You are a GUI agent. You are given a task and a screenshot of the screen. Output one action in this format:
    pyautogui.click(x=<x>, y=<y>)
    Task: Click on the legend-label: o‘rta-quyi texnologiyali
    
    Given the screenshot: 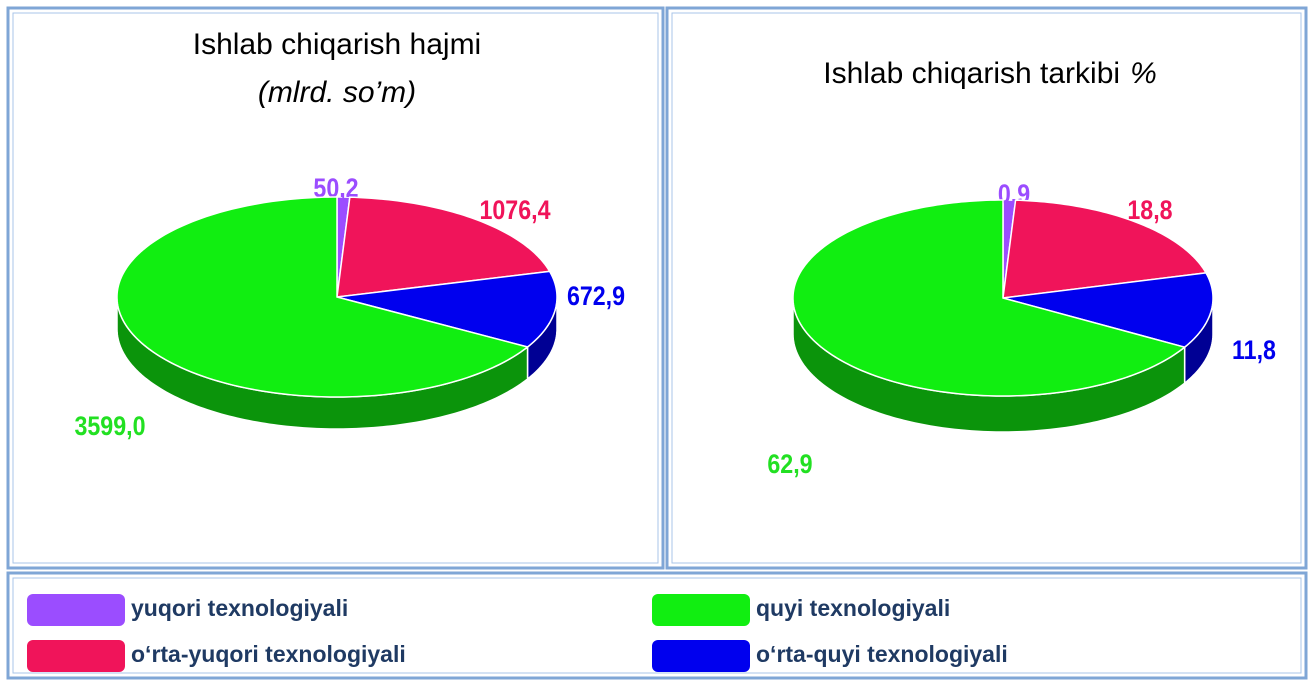 What is the action you would take?
    pyautogui.click(x=882, y=654)
    